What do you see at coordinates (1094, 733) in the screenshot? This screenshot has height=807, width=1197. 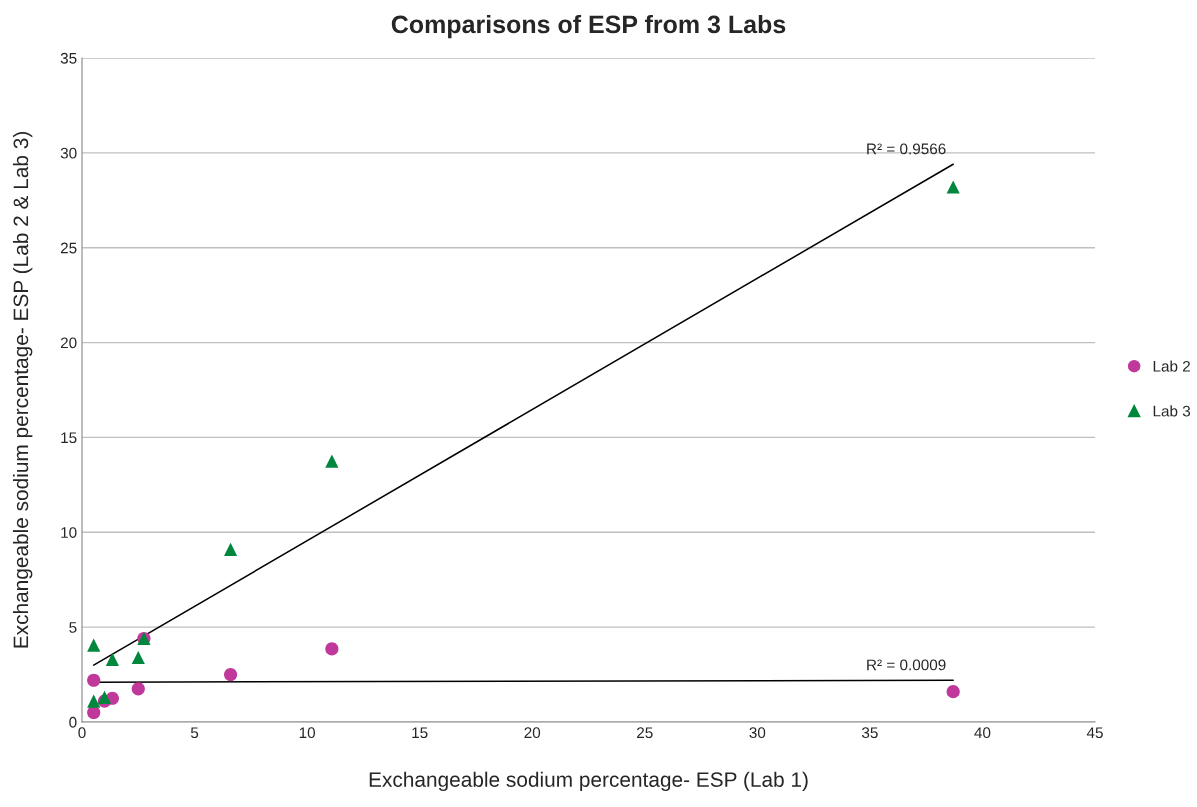 I see `x-tick-label: 45` at bounding box center [1094, 733].